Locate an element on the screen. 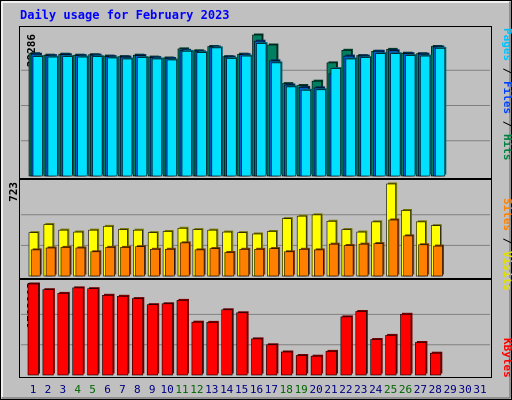 The height and width of the screenshot is (400, 512). x-tick-day-26: 26 is located at coordinates (405, 389).